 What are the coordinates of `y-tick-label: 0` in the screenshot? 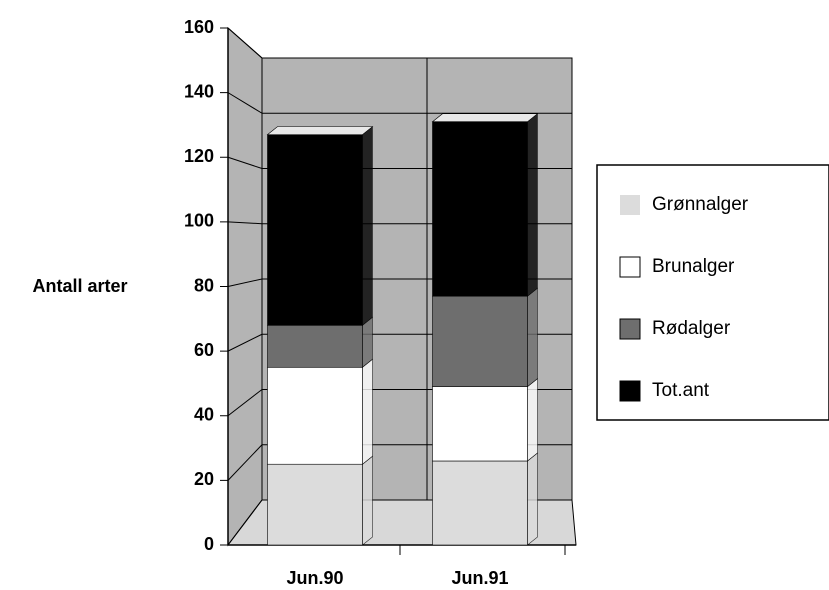 It's located at (209, 544).